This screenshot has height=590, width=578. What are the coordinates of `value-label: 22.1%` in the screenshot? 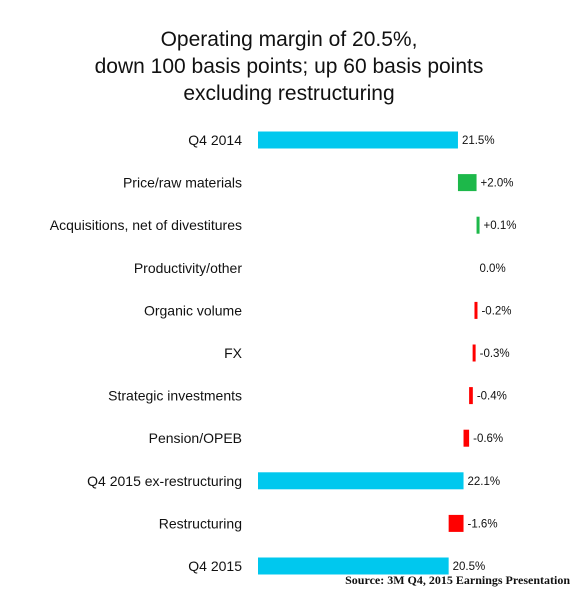 It's located at (484, 482).